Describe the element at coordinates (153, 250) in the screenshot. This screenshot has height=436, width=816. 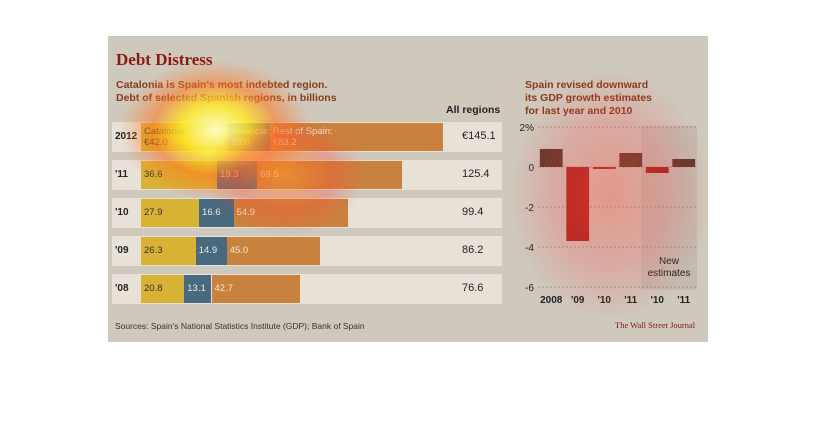
I see `segment-label: 26.3` at that location.